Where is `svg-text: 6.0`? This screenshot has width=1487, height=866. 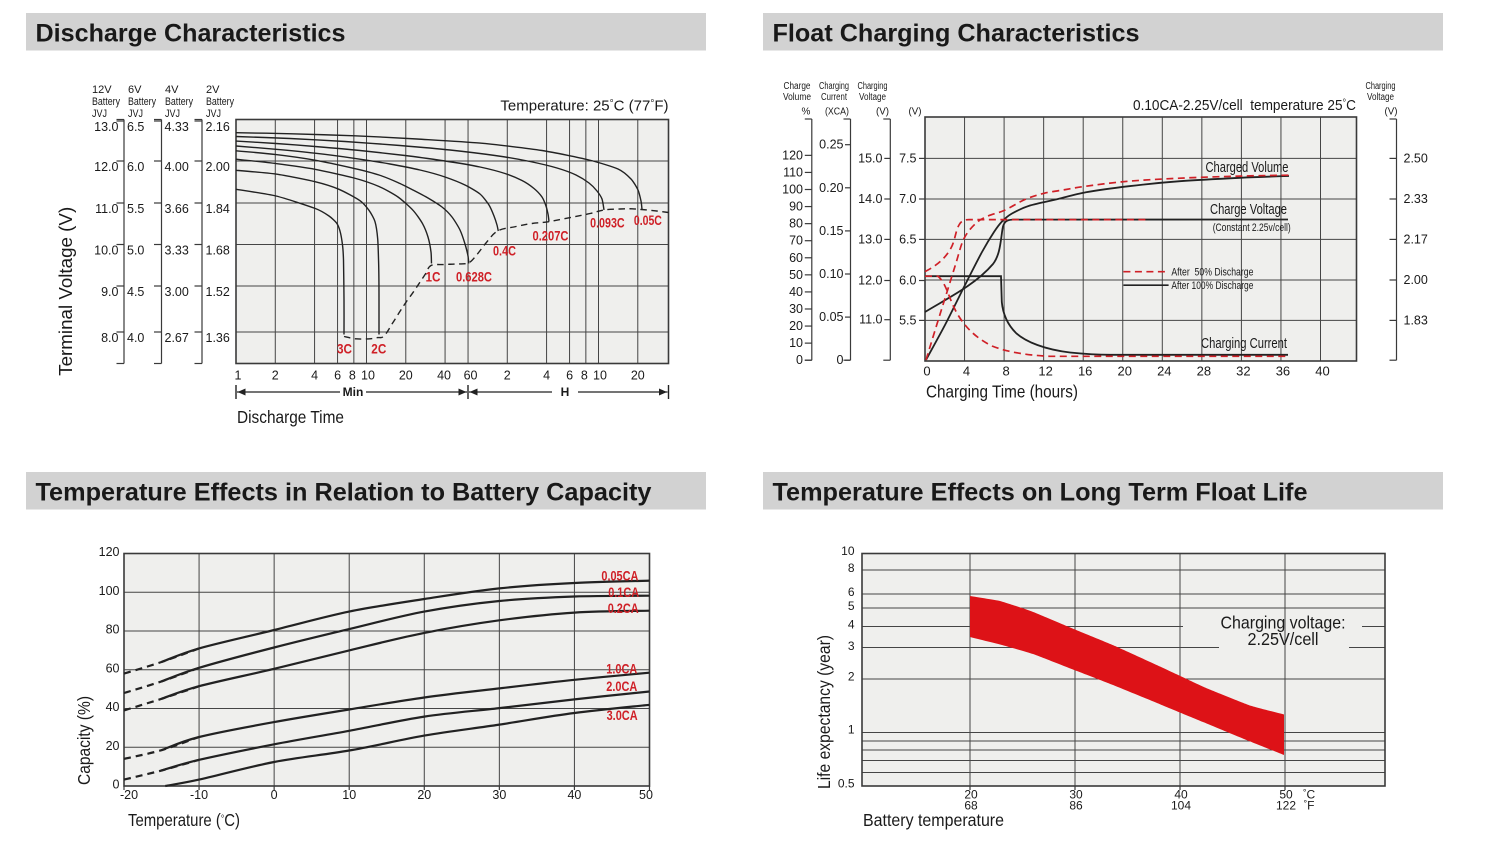
svg-text: 6.0 is located at coordinates (135, 167).